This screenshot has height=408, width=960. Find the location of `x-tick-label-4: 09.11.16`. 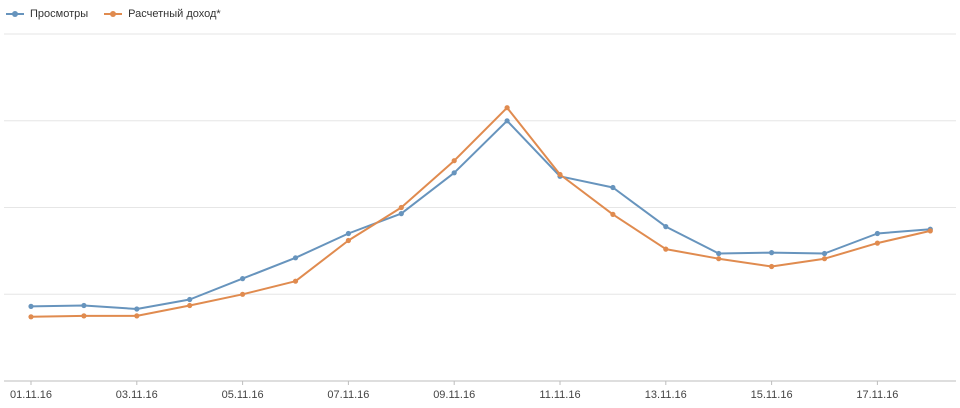

x-tick-label-4: 09.11.16 is located at coordinates (454, 395).